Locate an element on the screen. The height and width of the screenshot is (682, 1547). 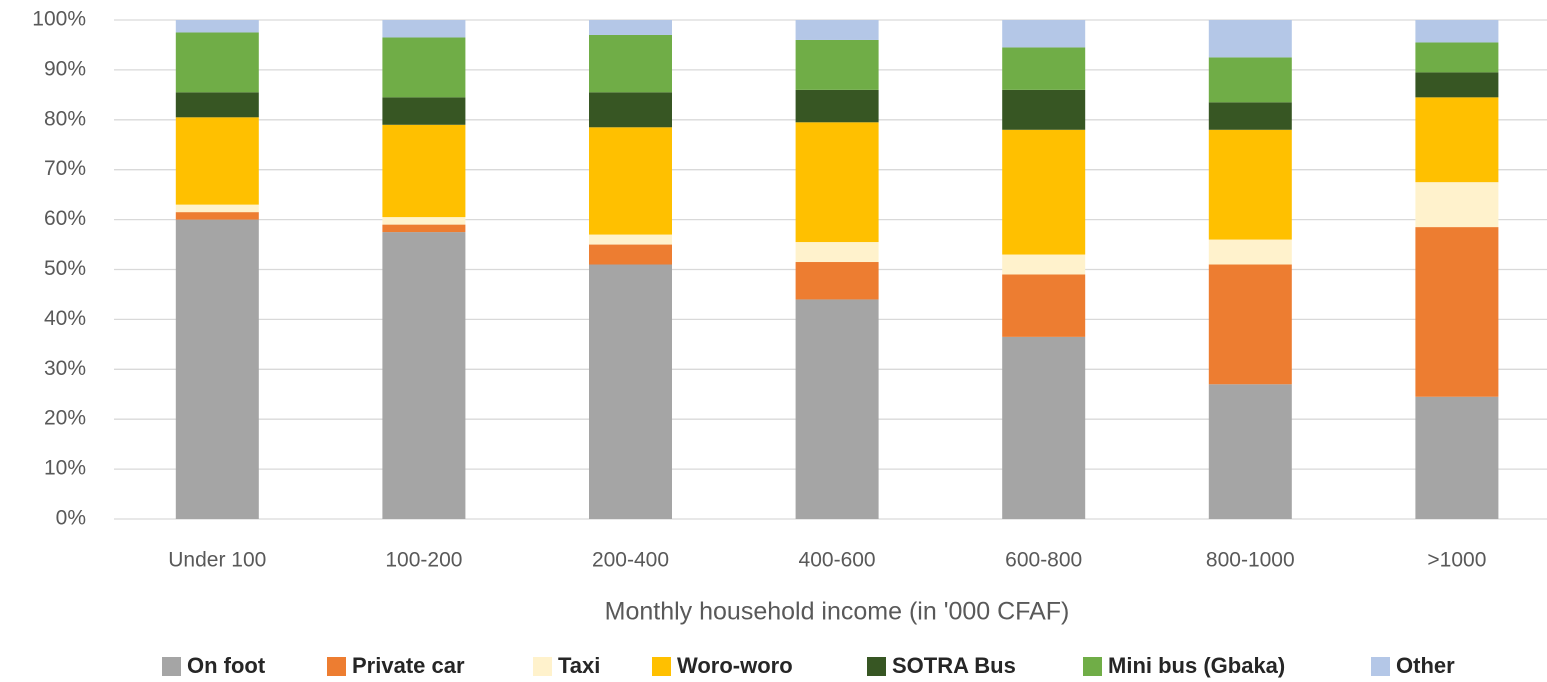
legend-text: On foot is located at coordinates (226, 665).